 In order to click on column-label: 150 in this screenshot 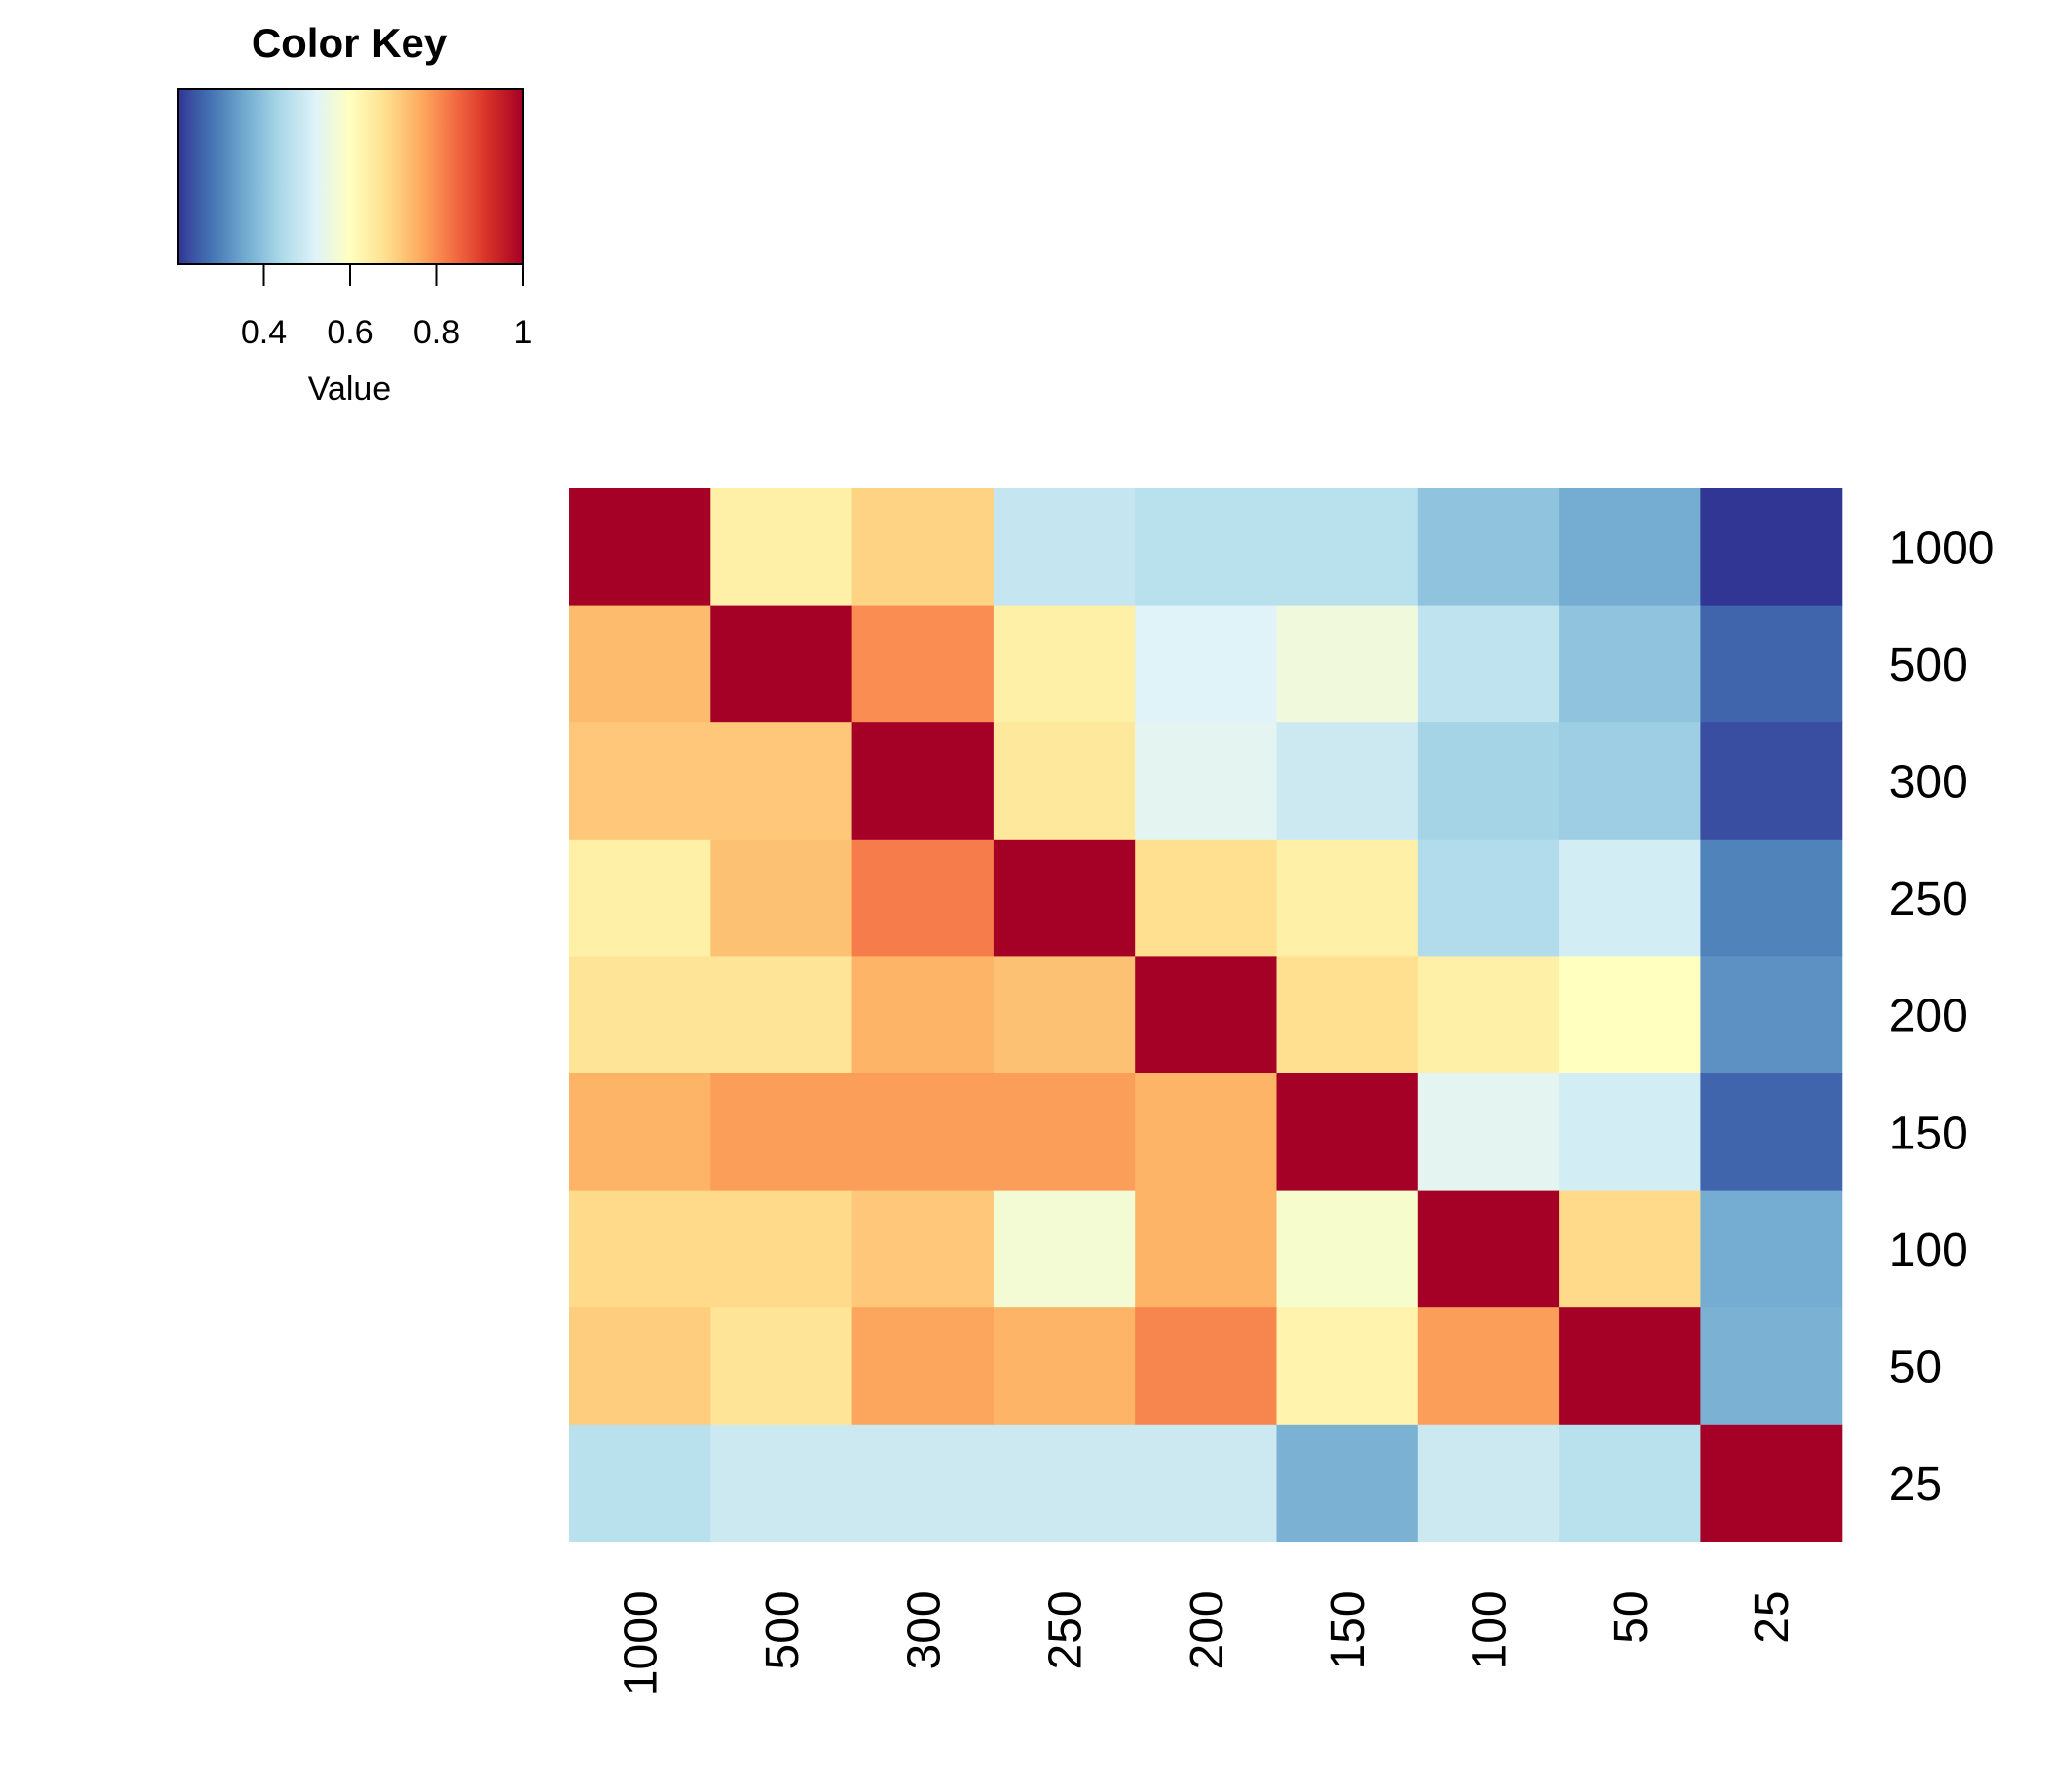, I will do `click(1348, 1630)`.